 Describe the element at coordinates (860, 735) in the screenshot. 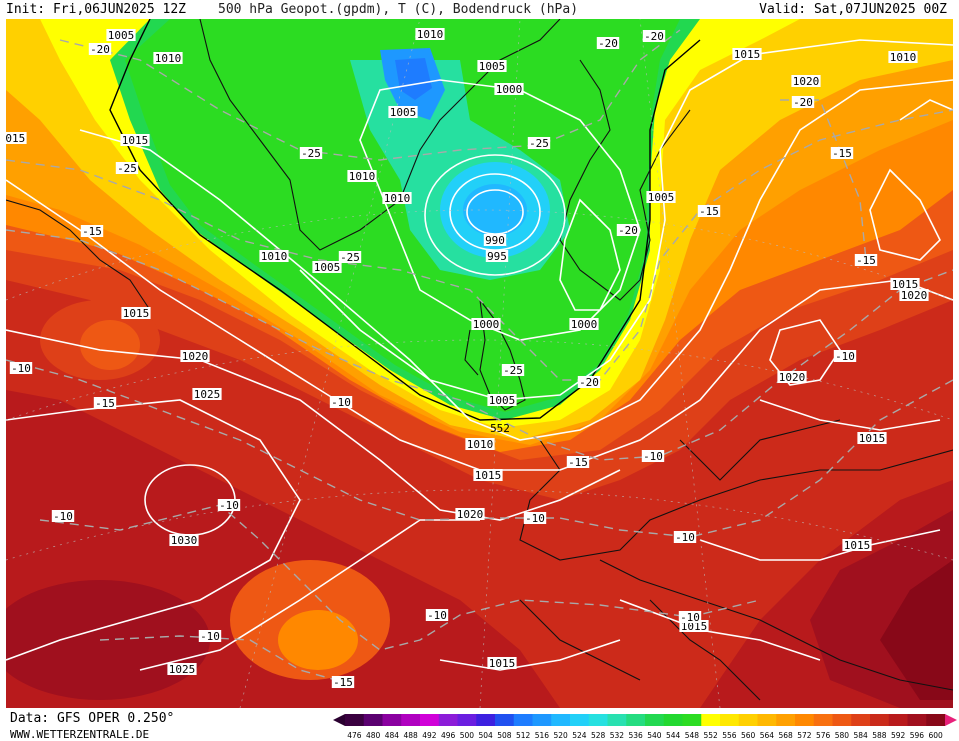

I see `scale-tick-label: 584` at that location.